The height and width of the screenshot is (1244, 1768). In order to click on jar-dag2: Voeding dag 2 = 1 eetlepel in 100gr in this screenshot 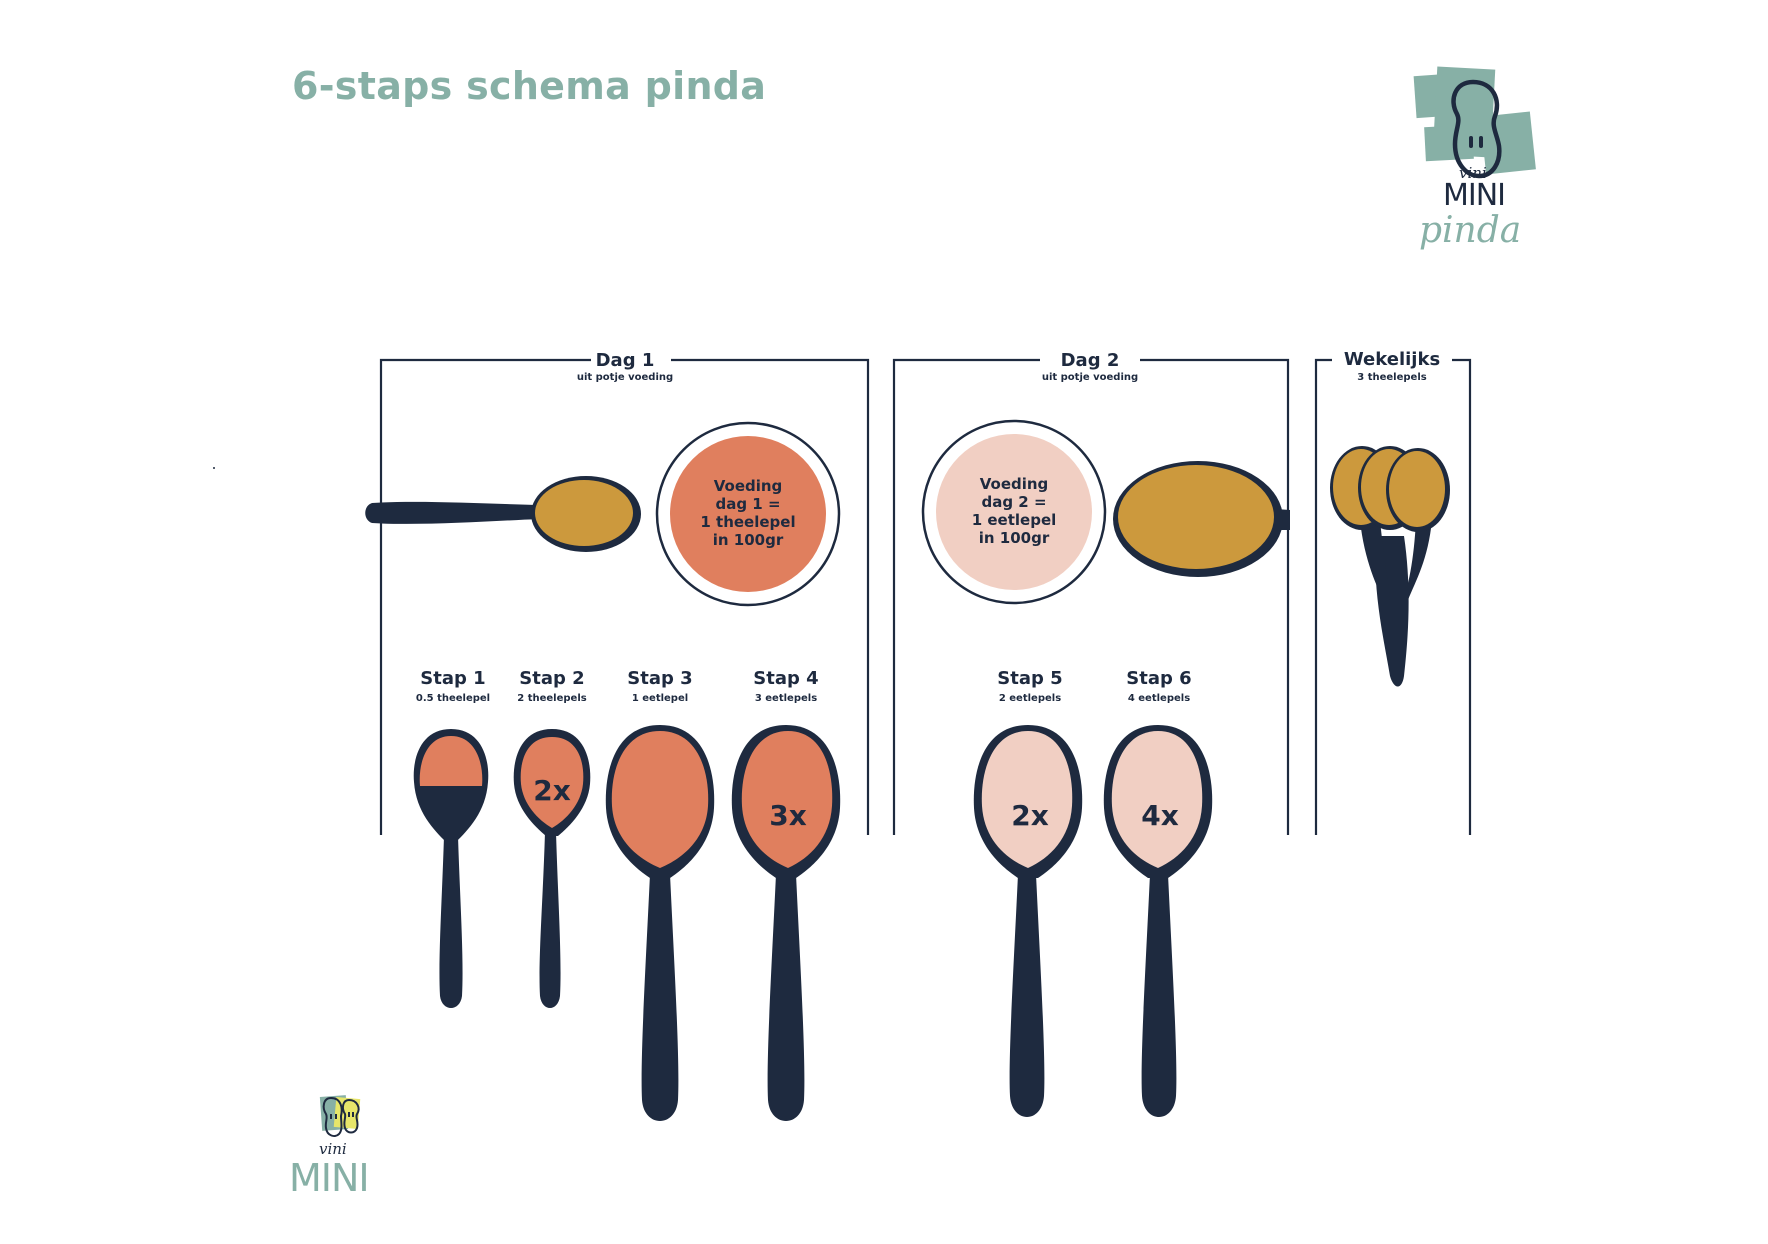, I will do `click(1014, 512)`.